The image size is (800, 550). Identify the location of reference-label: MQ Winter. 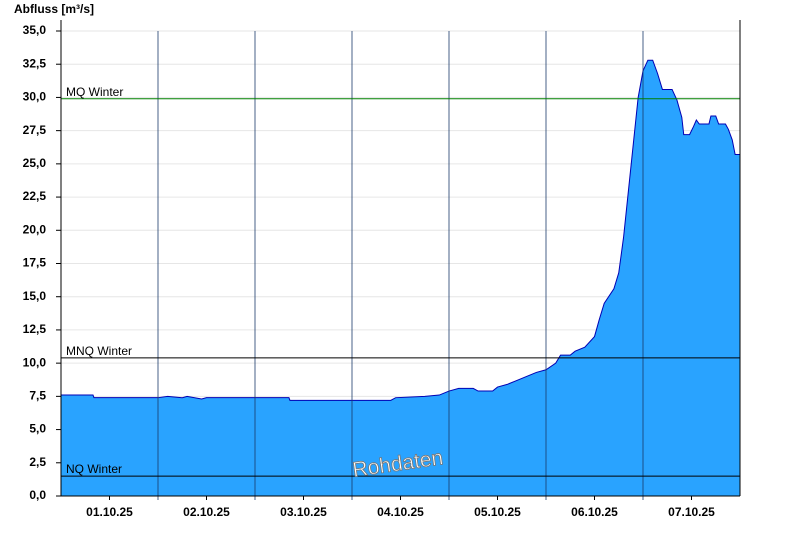
(94, 92).